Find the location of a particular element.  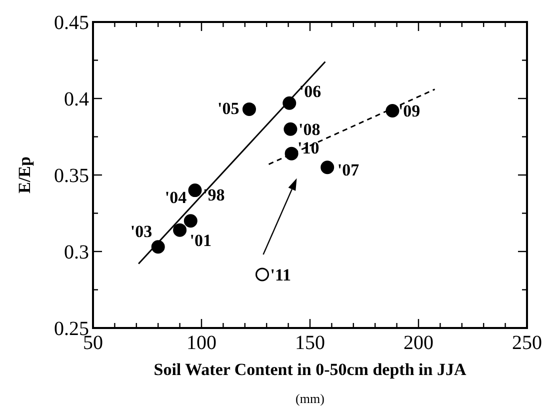

y-tick-label: 0.35 is located at coordinates (71, 176).